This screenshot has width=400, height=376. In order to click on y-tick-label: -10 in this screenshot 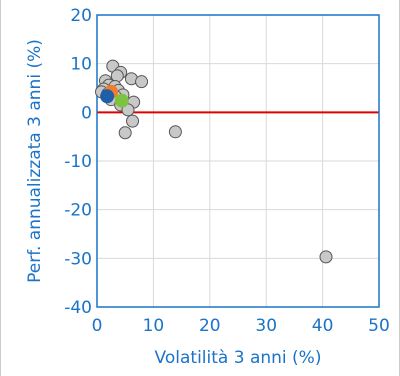, I will do `click(78, 162)`.